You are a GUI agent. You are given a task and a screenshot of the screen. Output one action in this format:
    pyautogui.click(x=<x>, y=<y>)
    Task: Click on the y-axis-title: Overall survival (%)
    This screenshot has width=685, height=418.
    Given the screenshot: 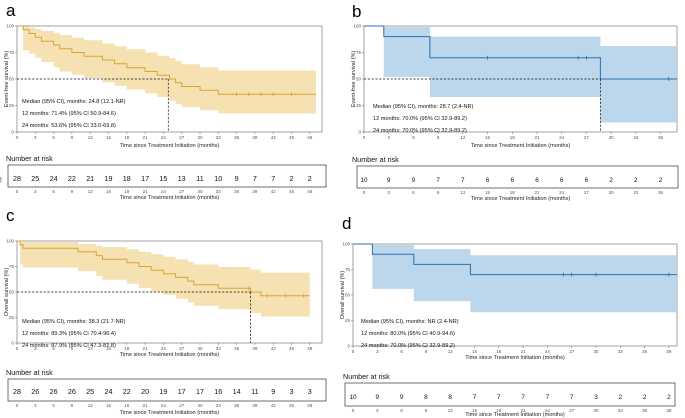 What is the action you would take?
    pyautogui.click(x=343, y=295)
    